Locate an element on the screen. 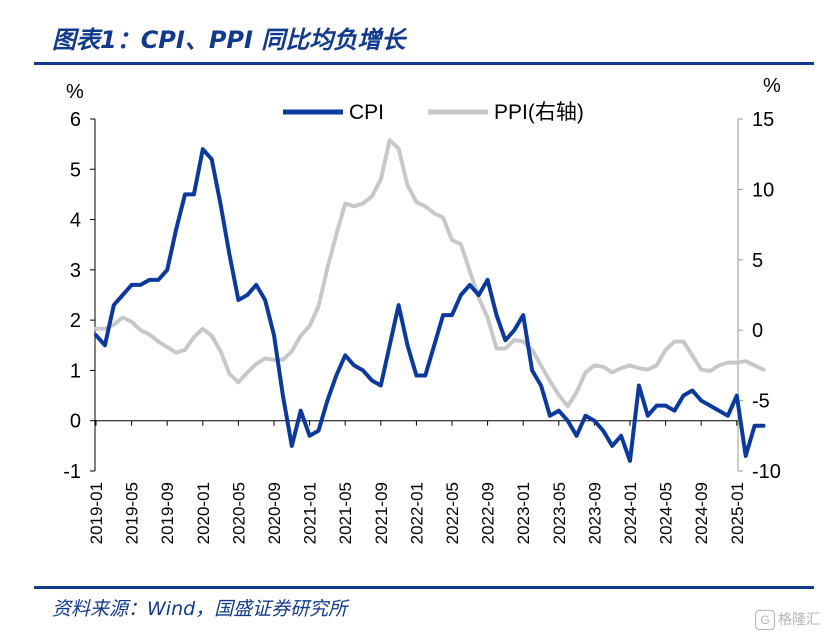 This screenshot has height=636, width=834. x-tick-label: 2021-09 is located at coordinates (381, 513).